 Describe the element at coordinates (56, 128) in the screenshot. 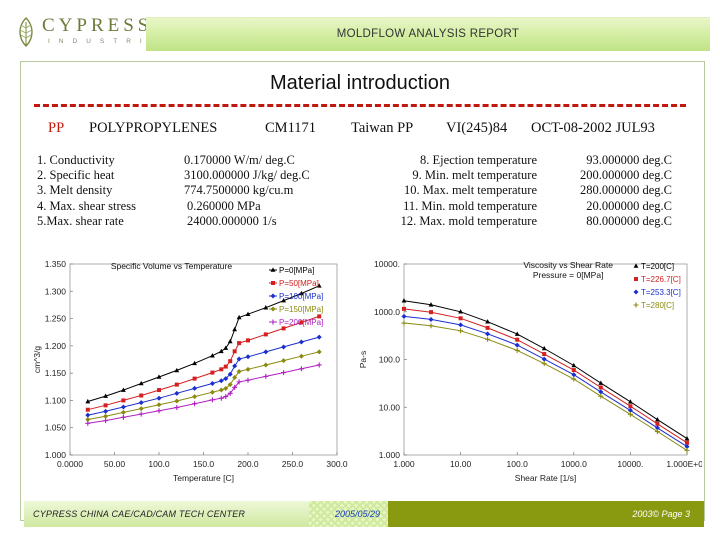

I see `material-family: PP` at that location.